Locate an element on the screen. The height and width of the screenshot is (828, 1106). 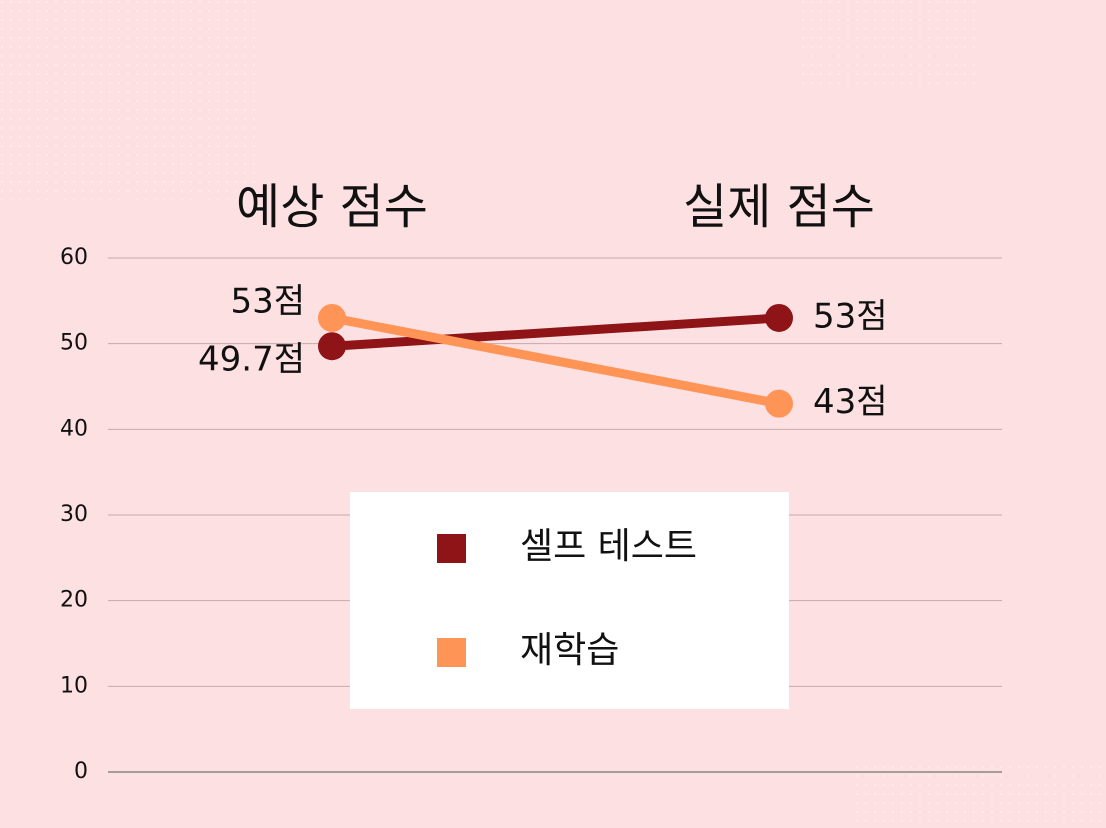
value-label: 49.7점 is located at coordinates (251, 360).